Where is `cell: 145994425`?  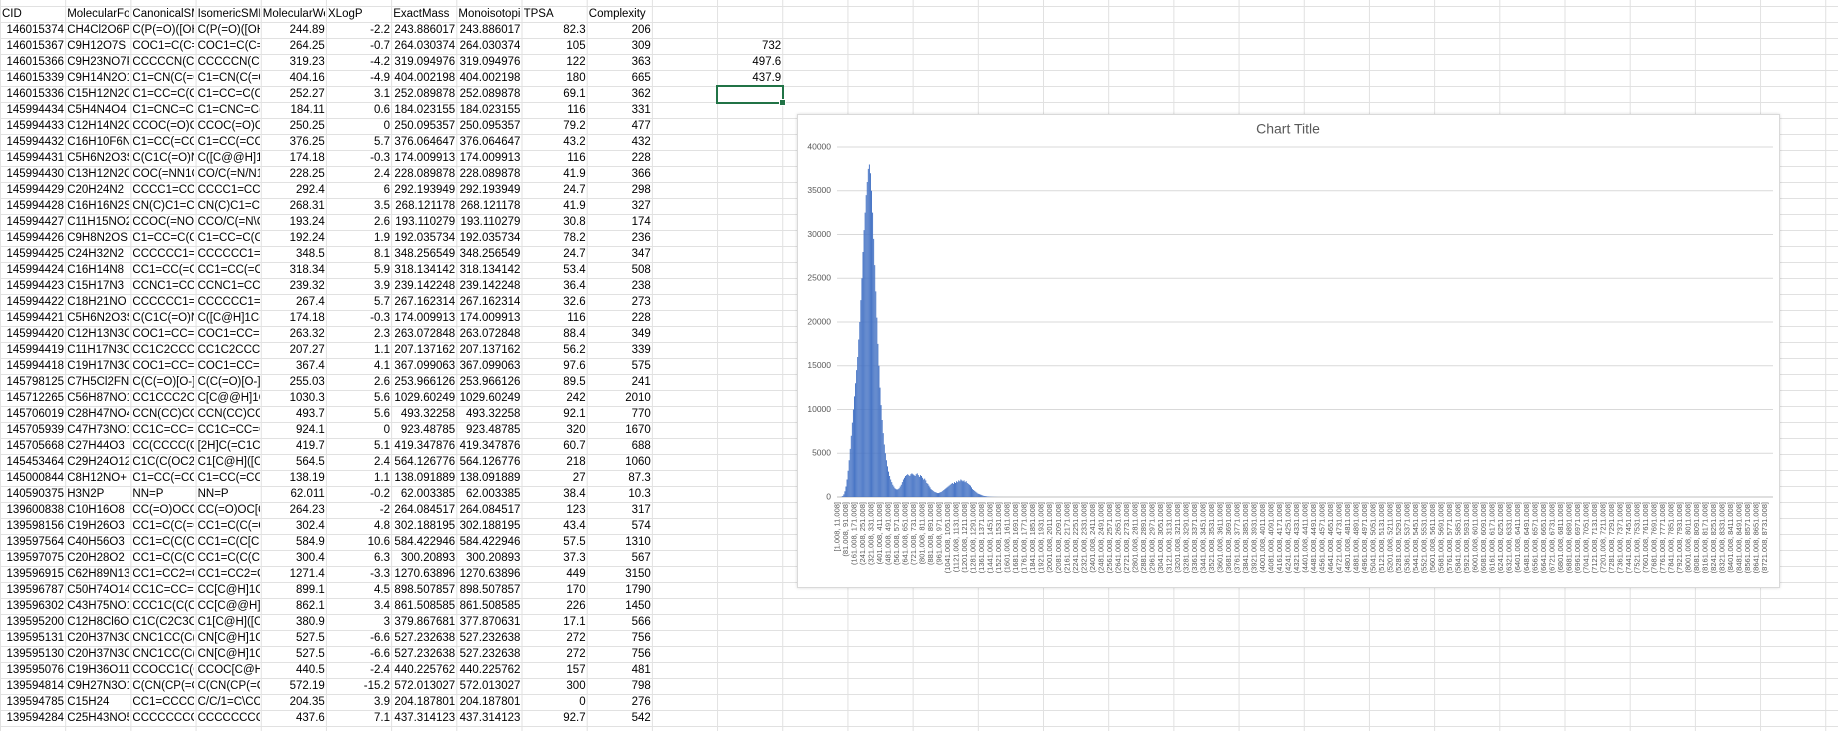
cell: 145994425 is located at coordinates (35, 254).